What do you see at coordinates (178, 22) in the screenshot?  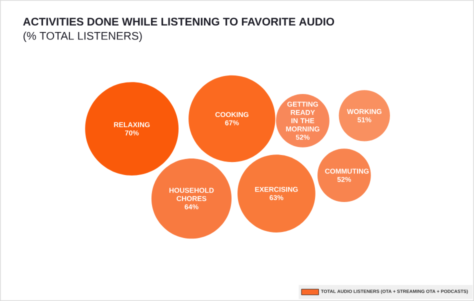 I see `text: ACTIVITIES DONE WHILE LISTENING TO FAVORITE AUDIO` at bounding box center [178, 22].